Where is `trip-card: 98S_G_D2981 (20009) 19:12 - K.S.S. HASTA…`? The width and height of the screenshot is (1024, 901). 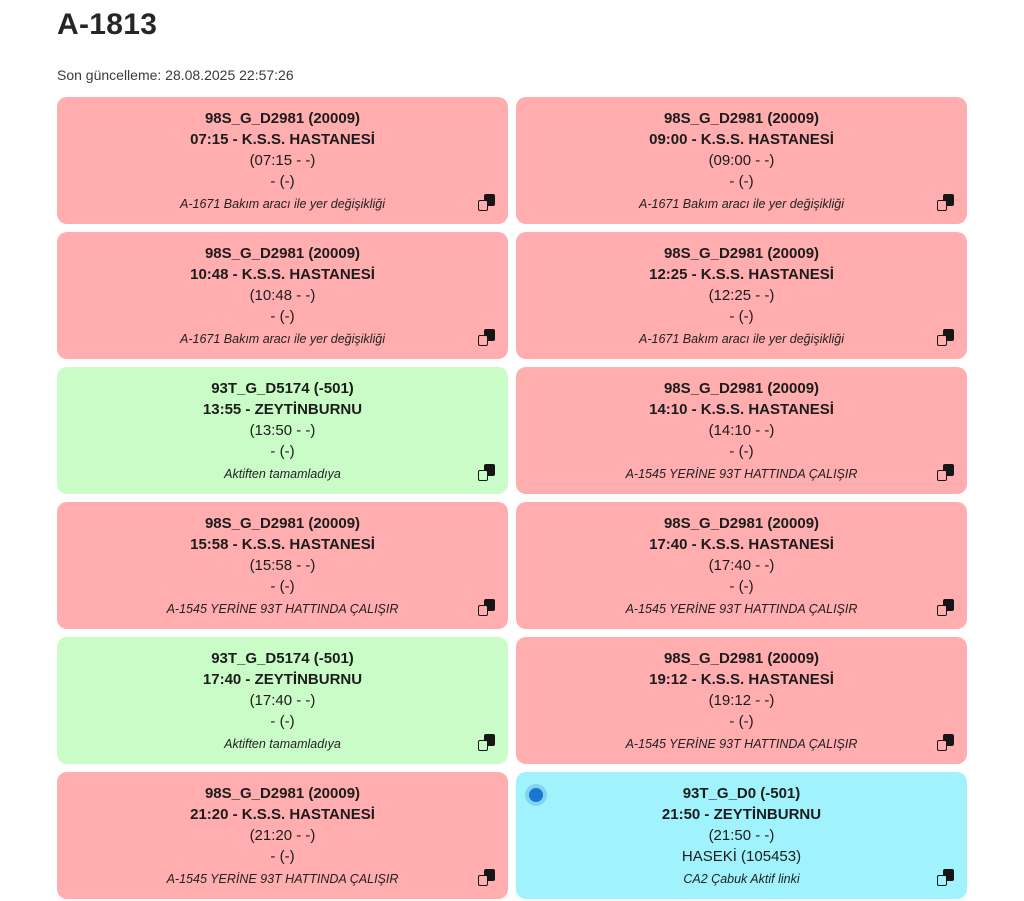
trip-card: 98S_G_D2981 (20009) 19:12 - K.S.S. HASTA… is located at coordinates (741, 700).